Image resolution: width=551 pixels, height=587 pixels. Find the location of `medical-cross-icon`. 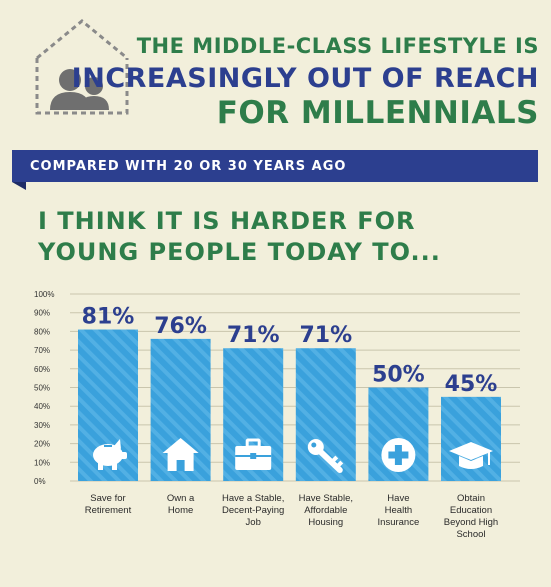

medical-cross-icon is located at coordinates (398, 455).